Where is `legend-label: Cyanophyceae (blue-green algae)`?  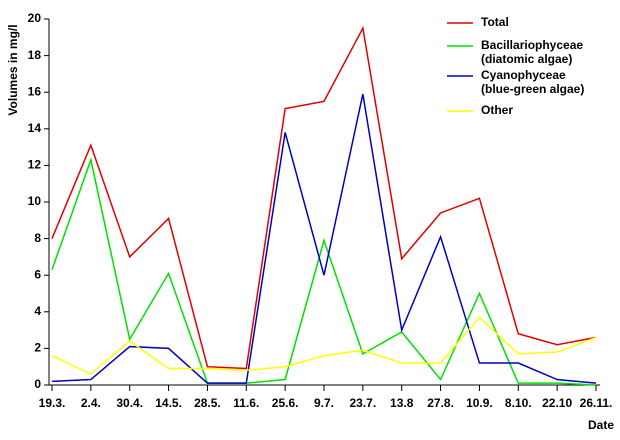
legend-label: Cyanophyceae (blue-green algae) is located at coordinates (532, 82).